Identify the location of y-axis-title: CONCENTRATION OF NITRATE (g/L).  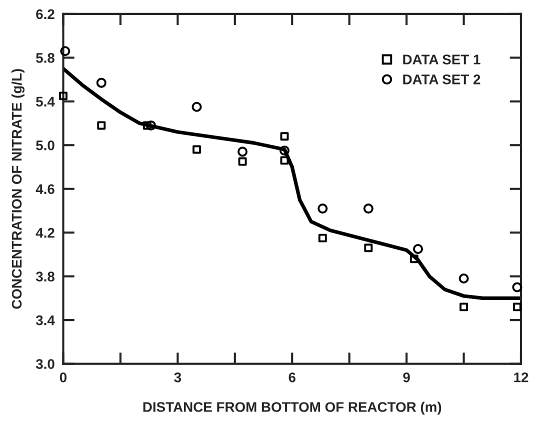
(17, 189).